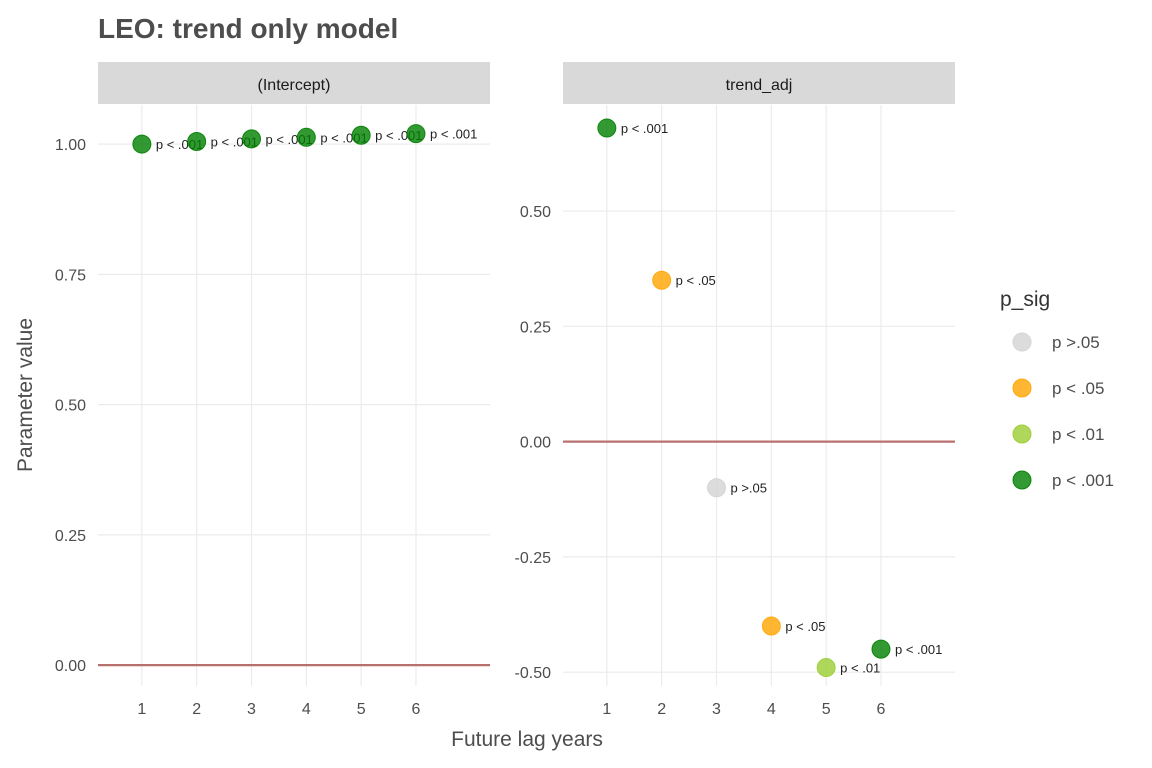 This screenshot has width=1152, height=768. I want to click on y-tick-label: 1.00, so click(70, 145).